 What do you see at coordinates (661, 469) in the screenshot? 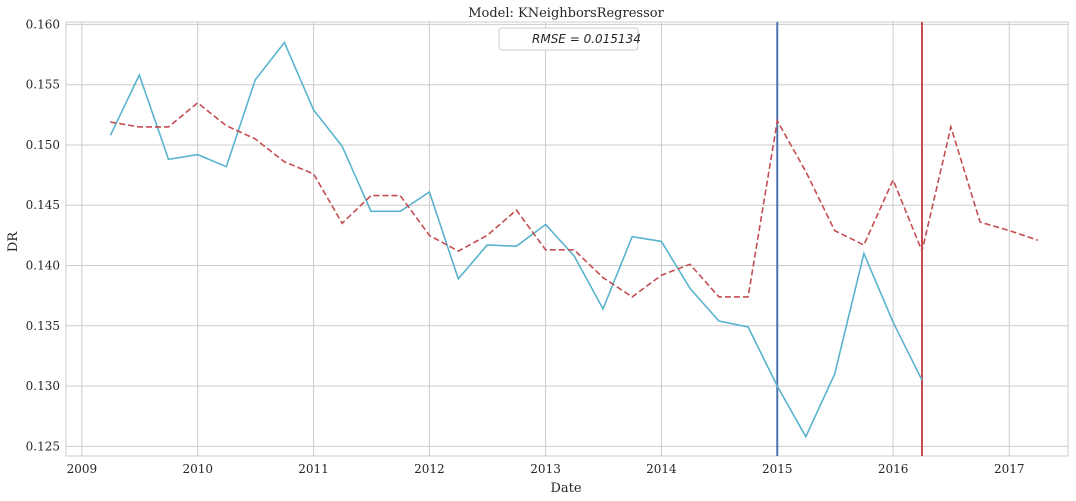
I see `x-tick-label: 2014` at bounding box center [661, 469].